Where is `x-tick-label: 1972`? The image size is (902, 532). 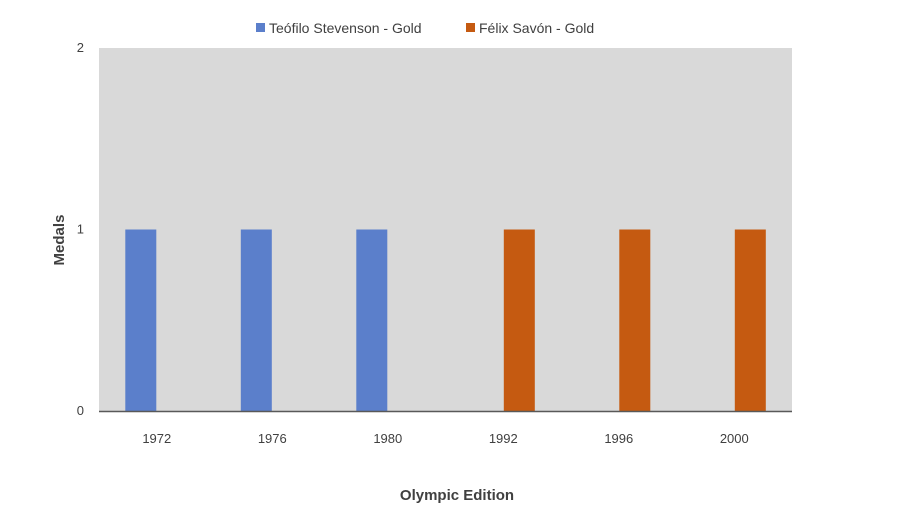
x-tick-label: 1972 is located at coordinates (156, 438).